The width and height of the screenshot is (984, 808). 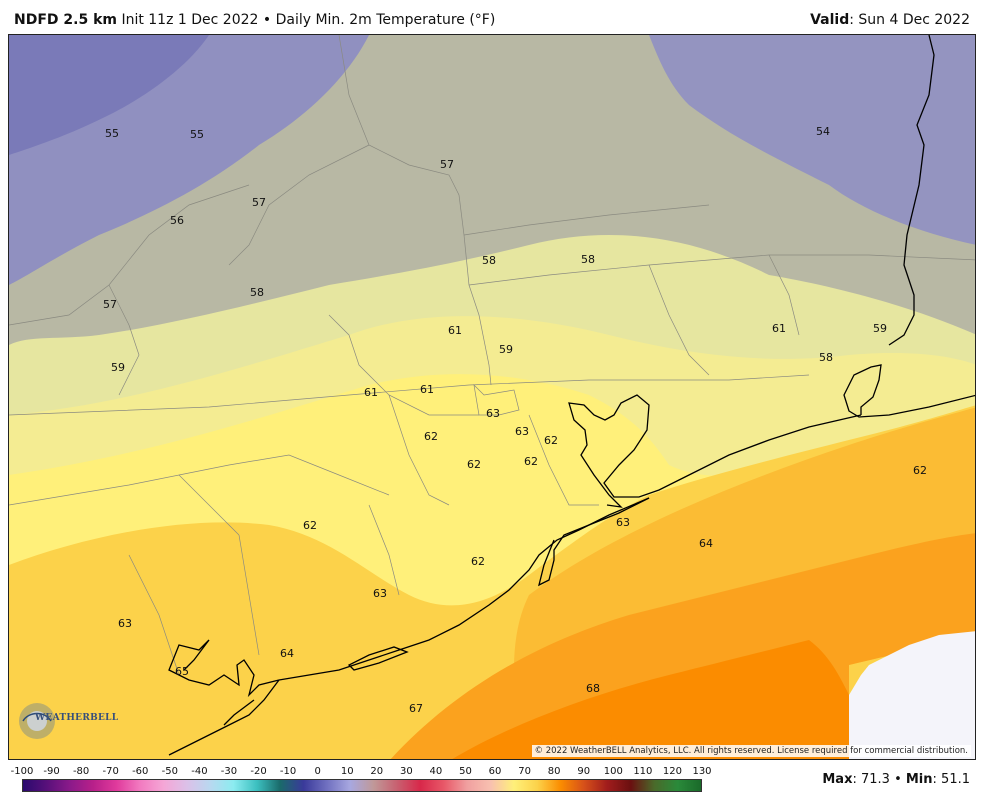 What do you see at coordinates (919, 779) in the screenshot?
I see `min-label: Min` at bounding box center [919, 779].